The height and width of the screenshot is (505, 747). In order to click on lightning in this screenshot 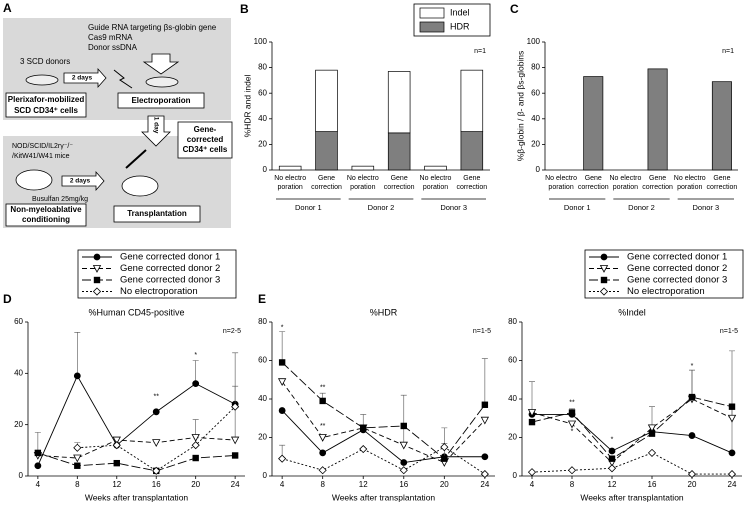, I will do `click(123, 79)`.